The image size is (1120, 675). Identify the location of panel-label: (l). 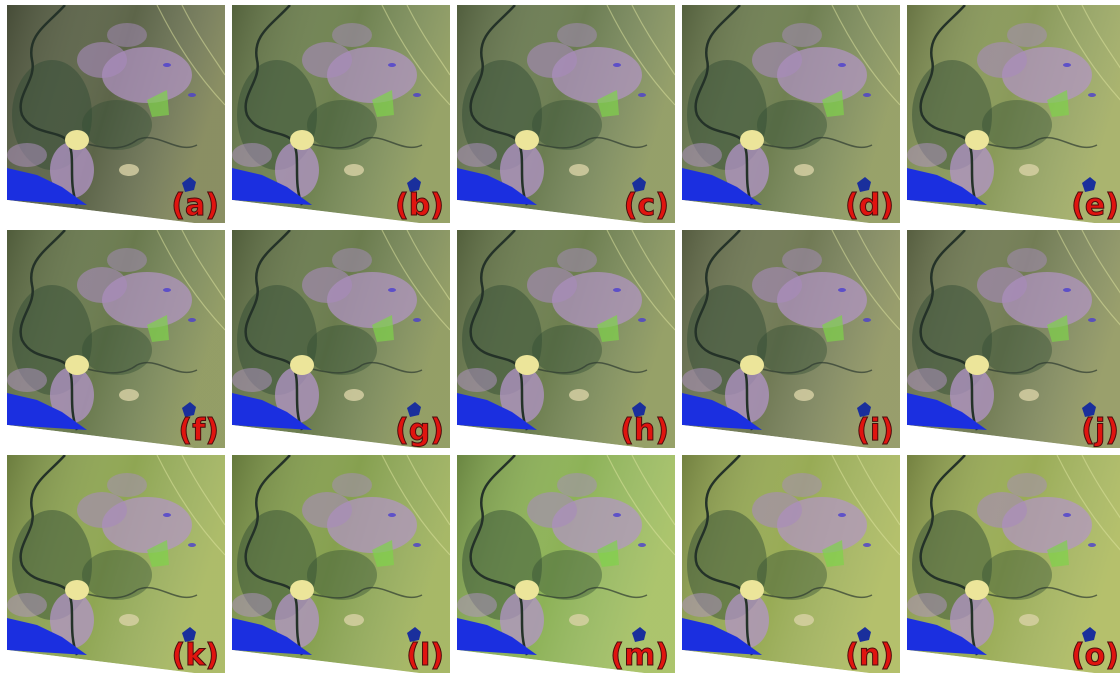
(425, 655).